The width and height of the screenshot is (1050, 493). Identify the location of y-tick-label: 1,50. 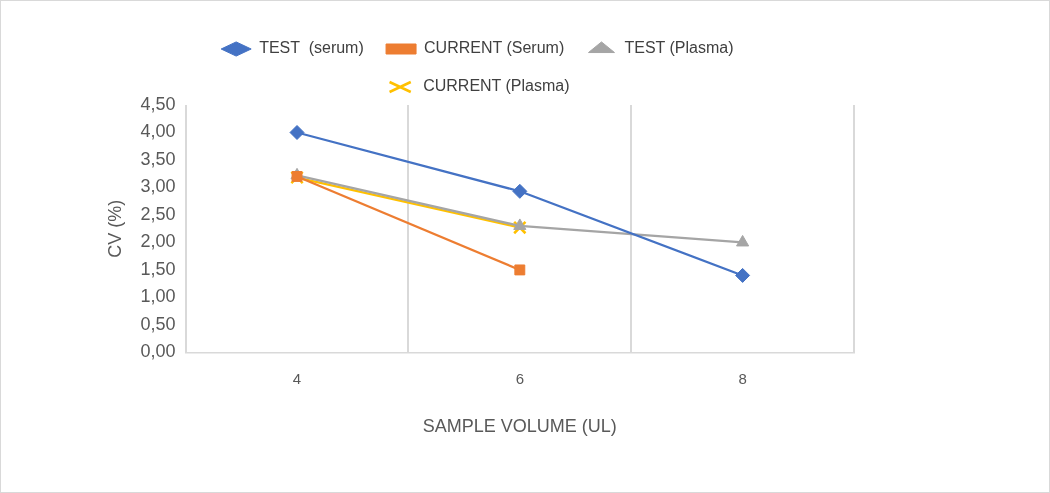
(158, 268).